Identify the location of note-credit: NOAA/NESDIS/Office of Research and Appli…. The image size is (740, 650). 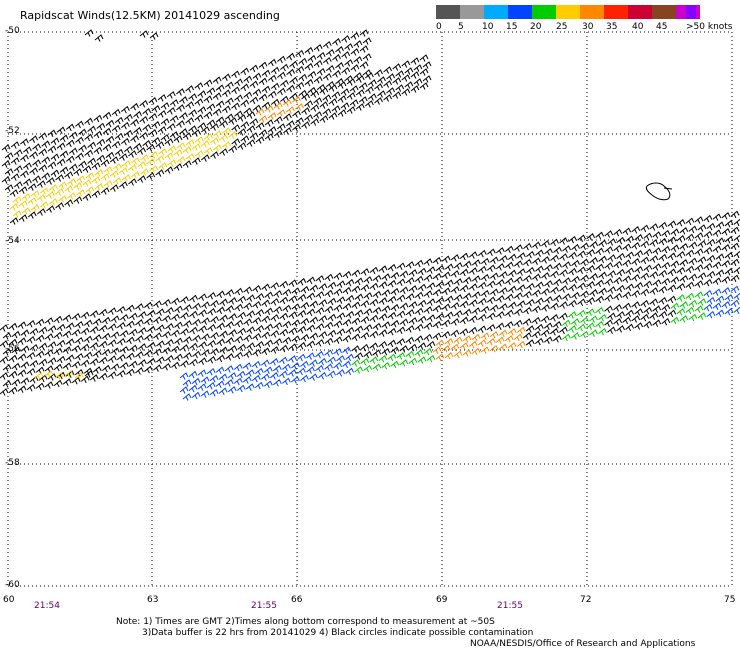
(583, 644).